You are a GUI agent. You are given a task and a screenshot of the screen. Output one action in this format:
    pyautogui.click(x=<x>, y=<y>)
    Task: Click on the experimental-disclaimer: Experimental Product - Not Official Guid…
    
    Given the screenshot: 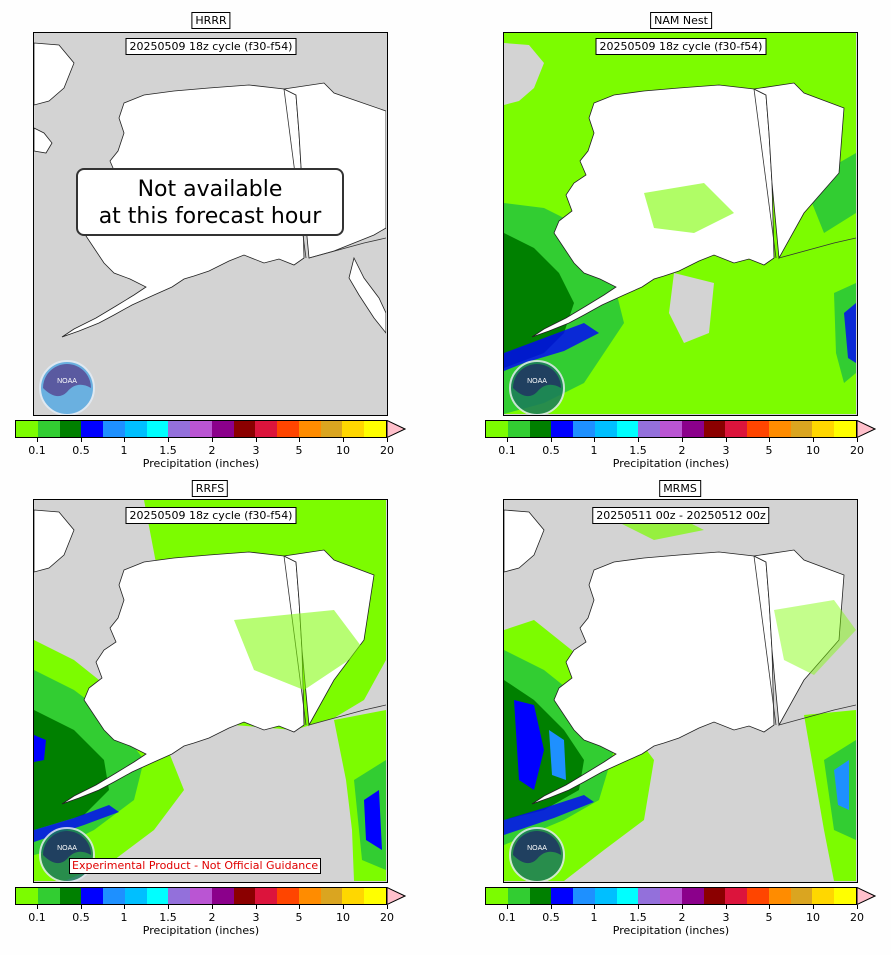 What is the action you would take?
    pyautogui.click(x=195, y=866)
    